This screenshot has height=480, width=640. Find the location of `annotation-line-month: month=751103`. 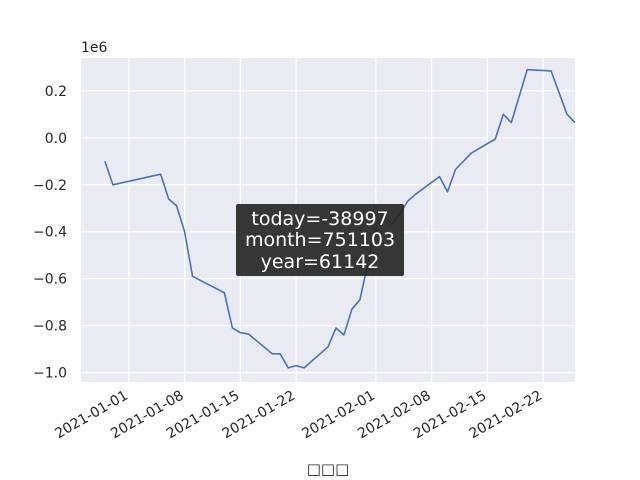

annotation-line-month: month=751103 is located at coordinates (320, 240).